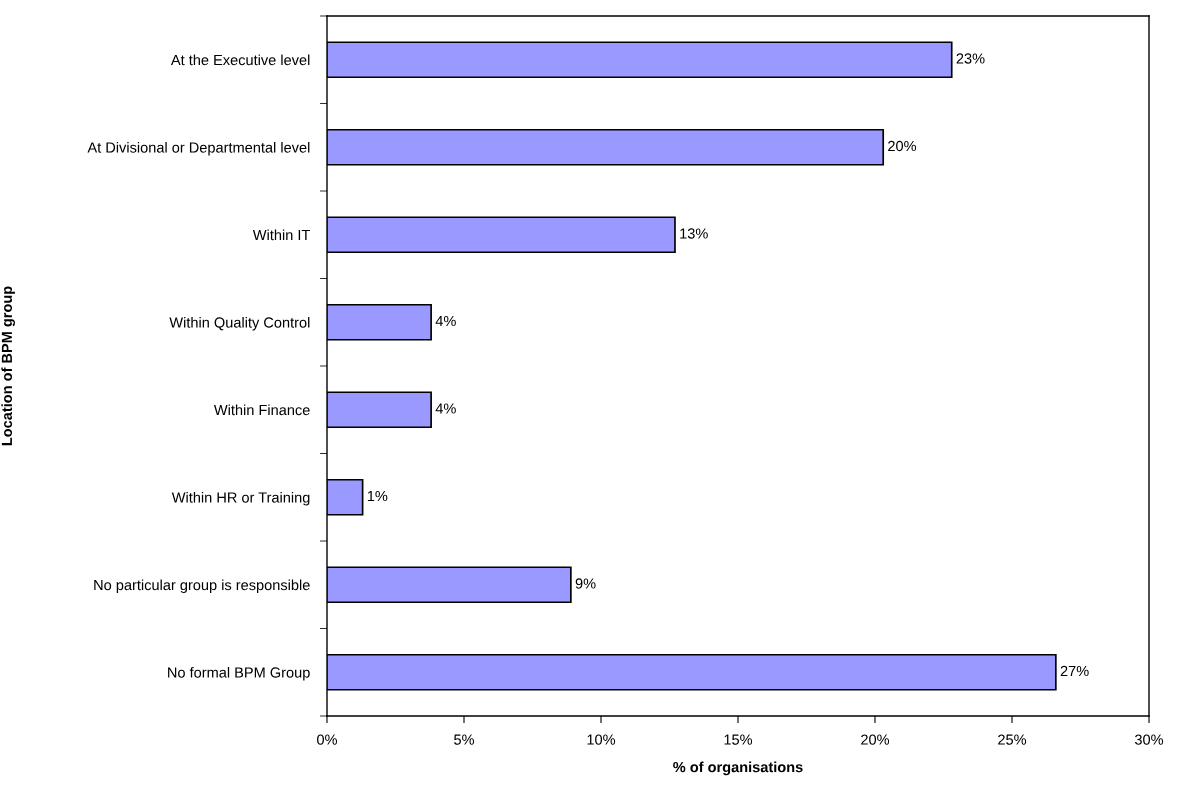 The image size is (1179, 787). Describe the element at coordinates (738, 739) in the screenshot. I see `x-tick-label: 15%` at that location.